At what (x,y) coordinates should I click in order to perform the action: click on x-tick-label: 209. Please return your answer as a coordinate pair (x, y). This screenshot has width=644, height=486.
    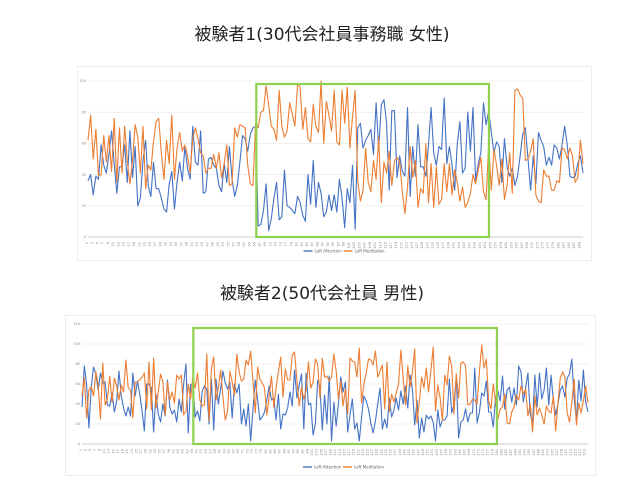
    Looking at the image, I should click on (562, 452).